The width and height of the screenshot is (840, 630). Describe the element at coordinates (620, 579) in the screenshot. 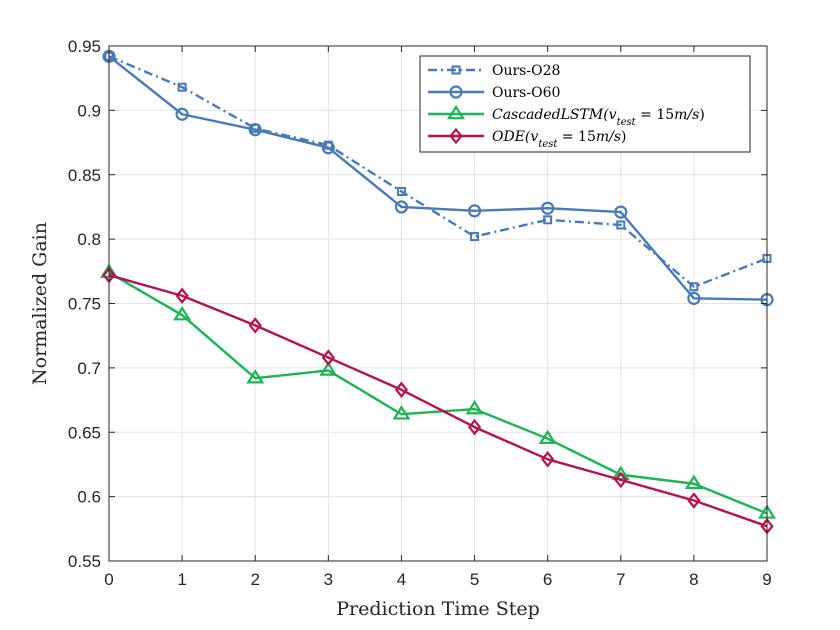

I see `x-tick-label: 7` at that location.